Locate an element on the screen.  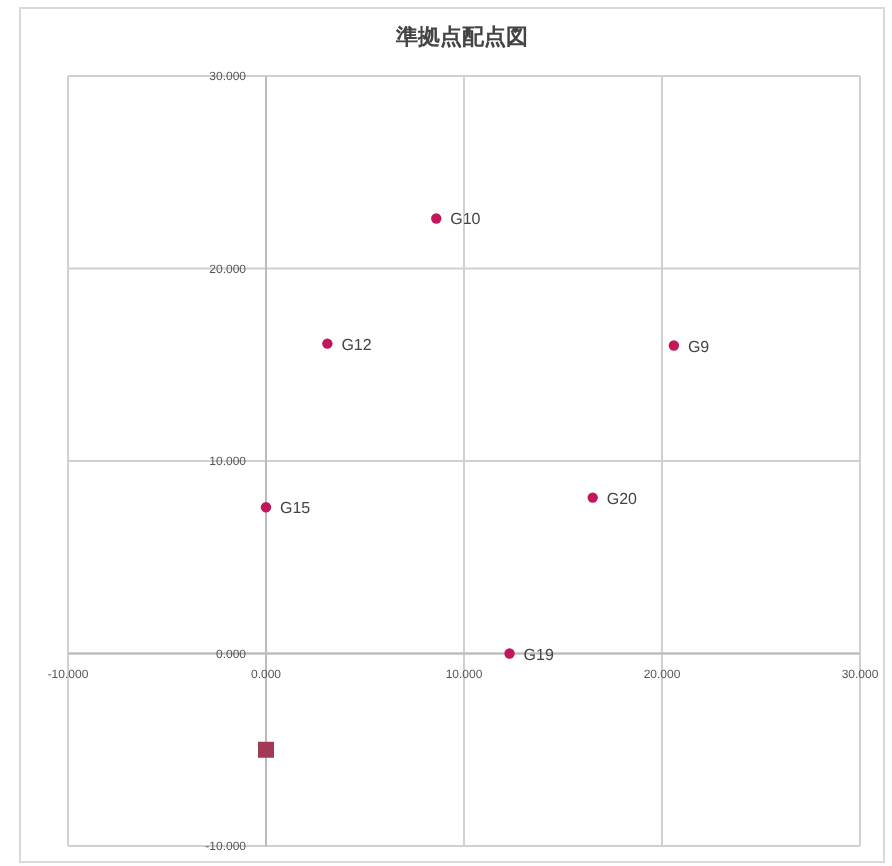
annotation: G10 is located at coordinates (466, 219).